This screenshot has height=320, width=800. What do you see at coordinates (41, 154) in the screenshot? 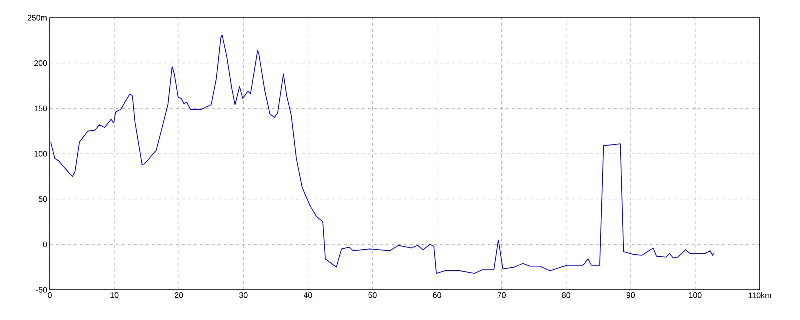
I see `y-tick-label: 100` at bounding box center [41, 154].